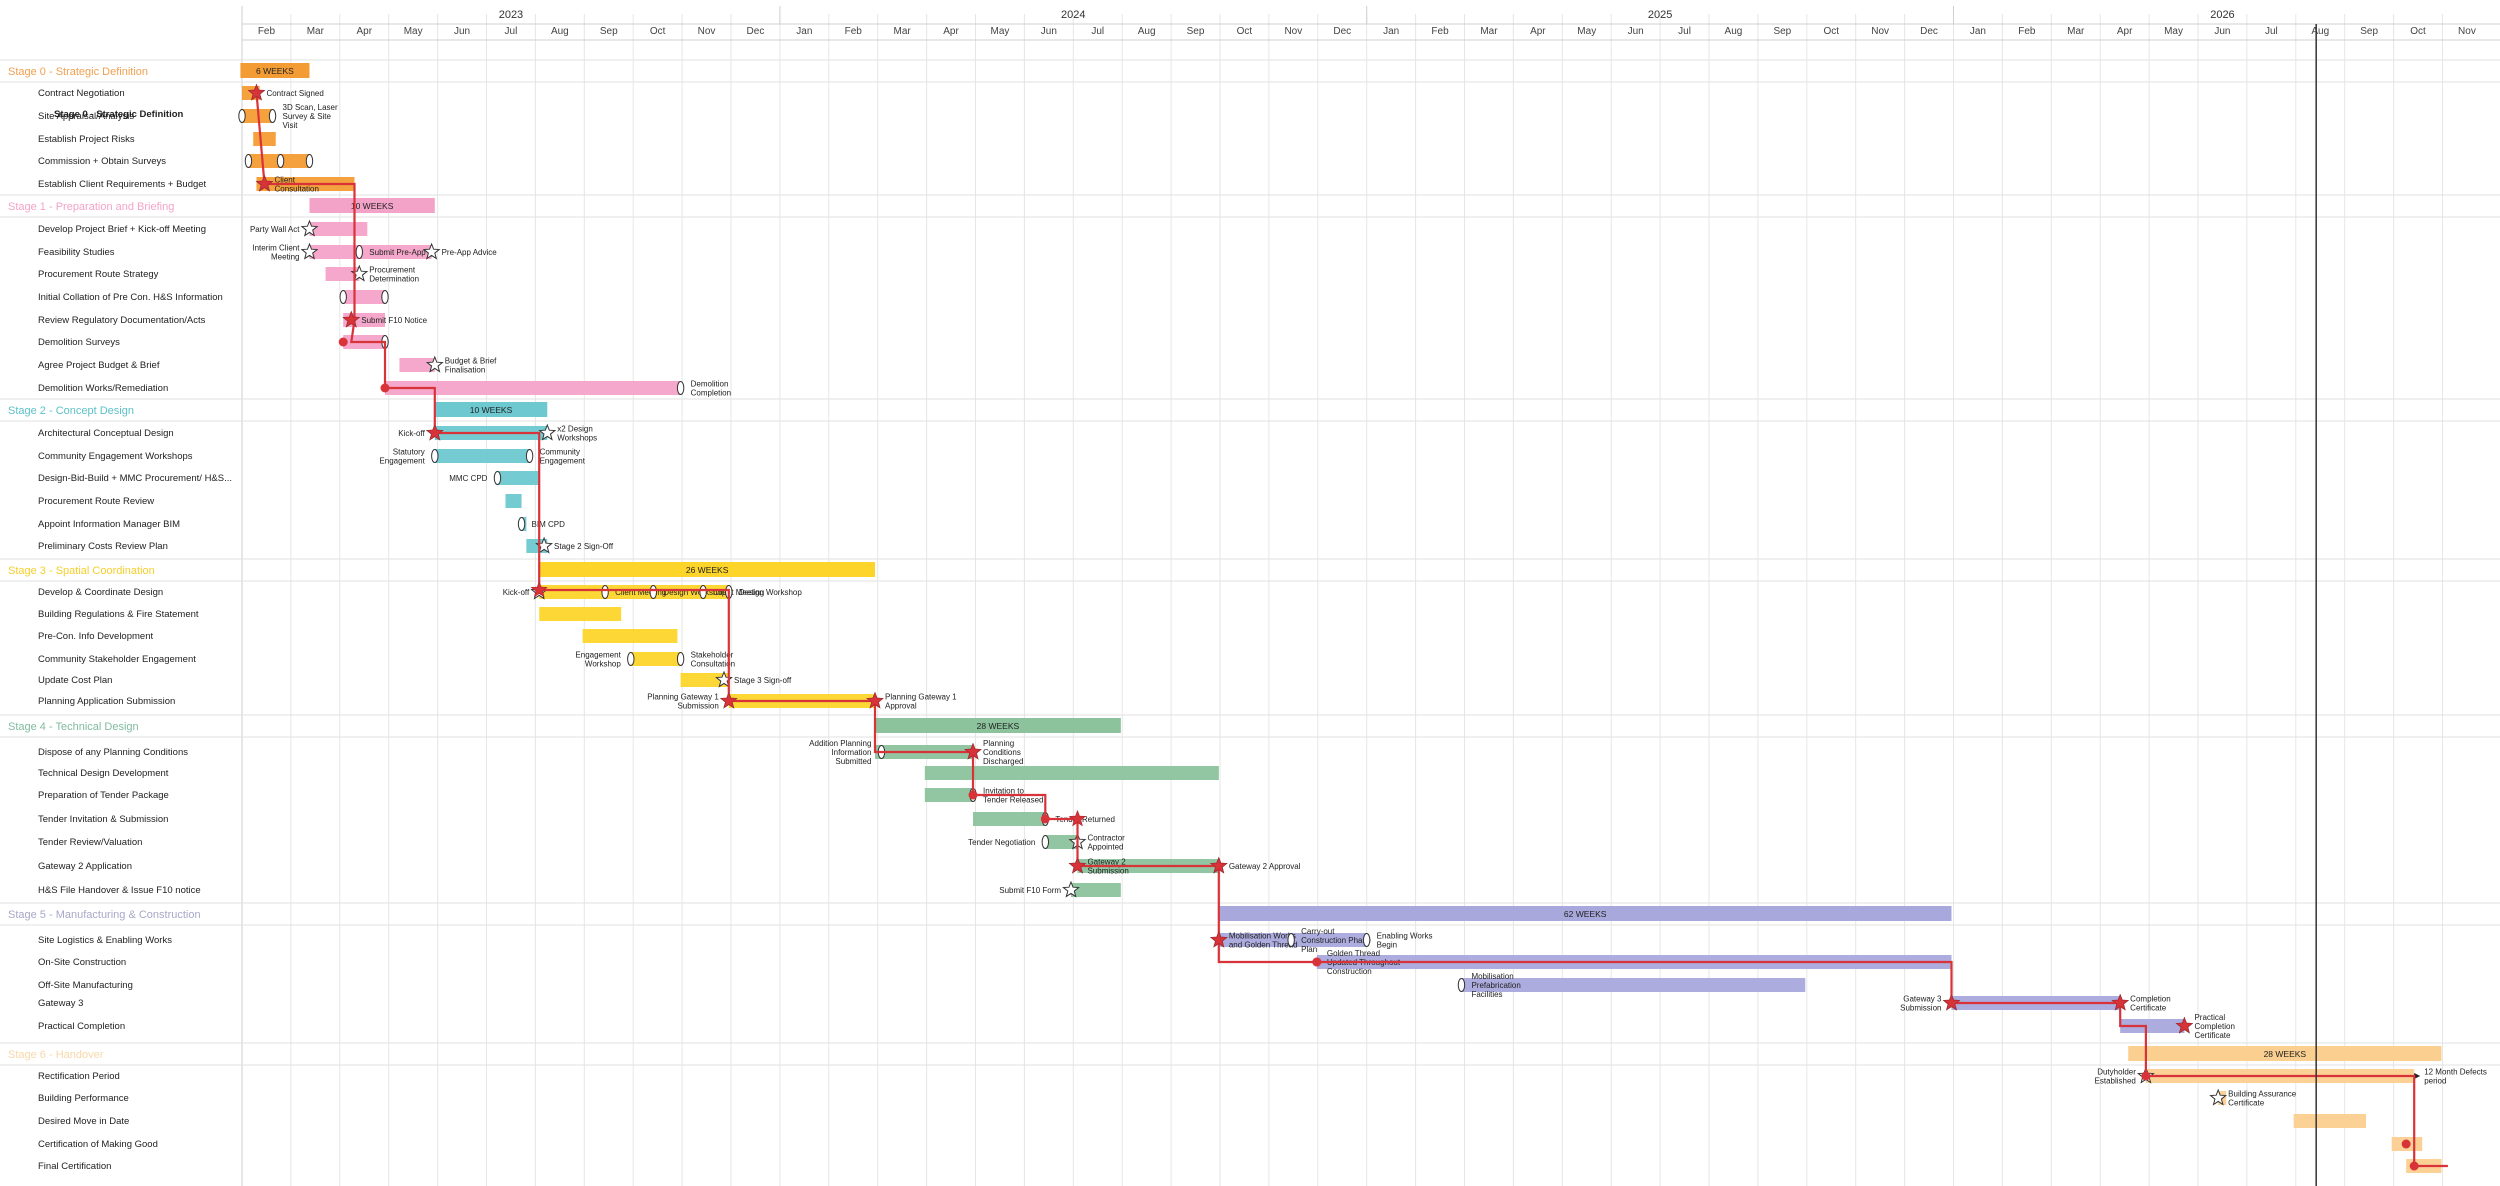 Image resolution: width=2500 pixels, height=1186 pixels. I want to click on milestone-label: Kick-off, so click(411, 433).